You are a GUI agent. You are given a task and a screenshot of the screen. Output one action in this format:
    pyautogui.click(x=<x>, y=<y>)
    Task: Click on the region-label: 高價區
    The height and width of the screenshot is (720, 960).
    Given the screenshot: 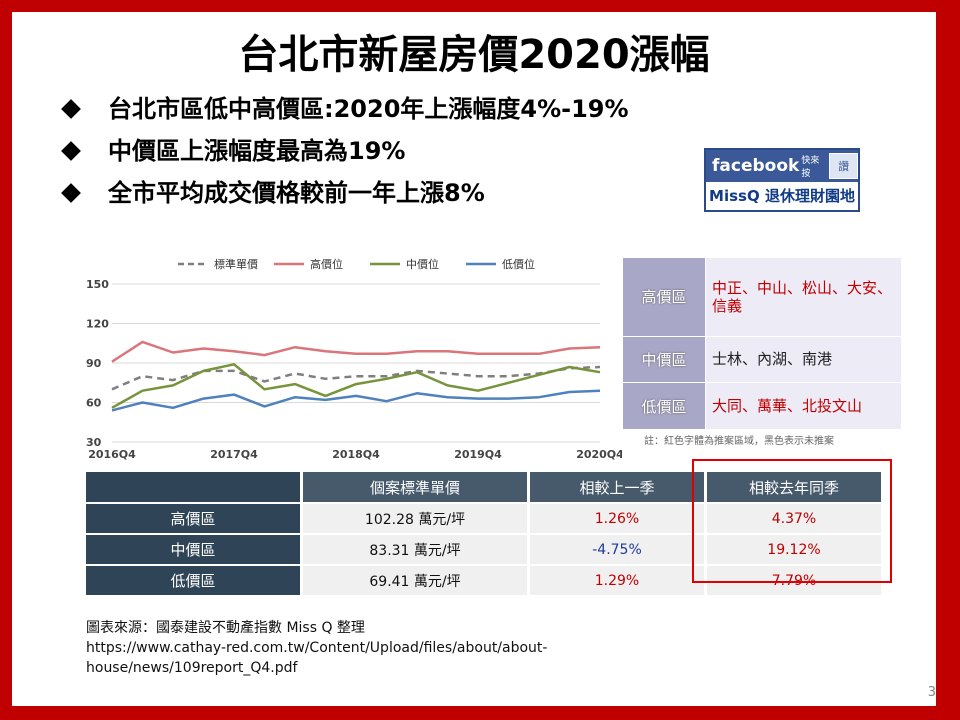 What is the action you would take?
    pyautogui.click(x=664, y=297)
    